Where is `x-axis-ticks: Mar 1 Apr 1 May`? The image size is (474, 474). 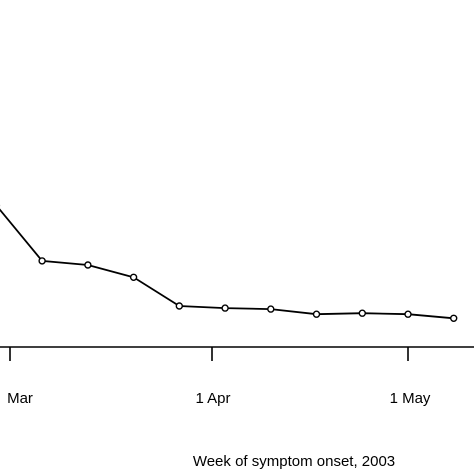
x-axis-ticks: Mar 1 Apr 1 May is located at coordinates (219, 377).